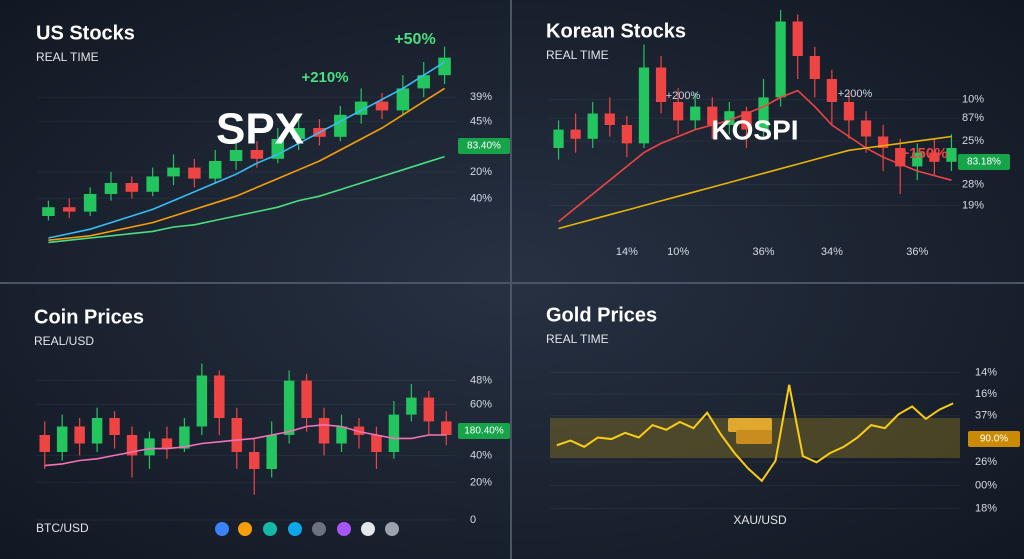 This screenshot has width=1024, height=559. What do you see at coordinates (750, 431) in the screenshot?
I see `gold-bars` at bounding box center [750, 431].